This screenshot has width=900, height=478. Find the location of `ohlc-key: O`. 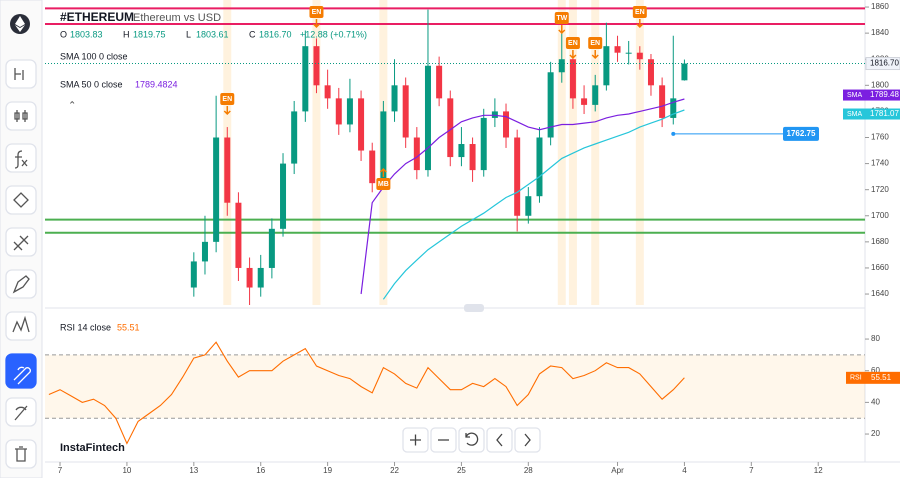

ohlc-key: O is located at coordinates (63, 34).